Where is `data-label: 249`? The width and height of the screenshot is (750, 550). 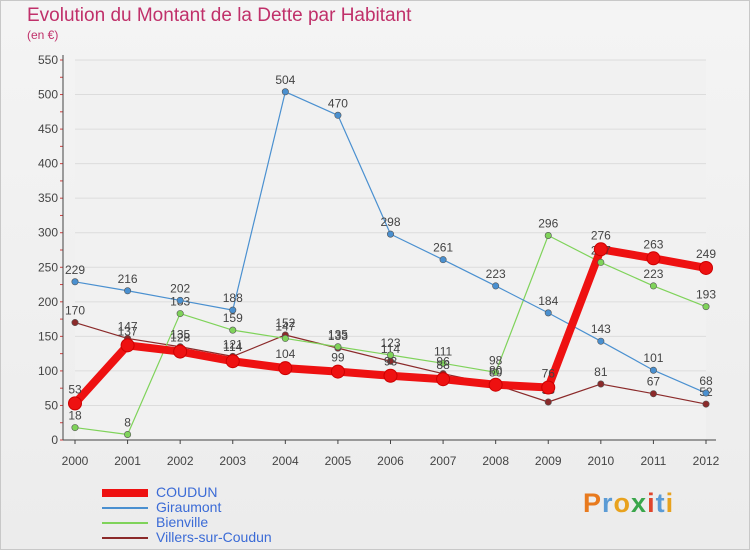
data-label: 249 is located at coordinates (706, 254).